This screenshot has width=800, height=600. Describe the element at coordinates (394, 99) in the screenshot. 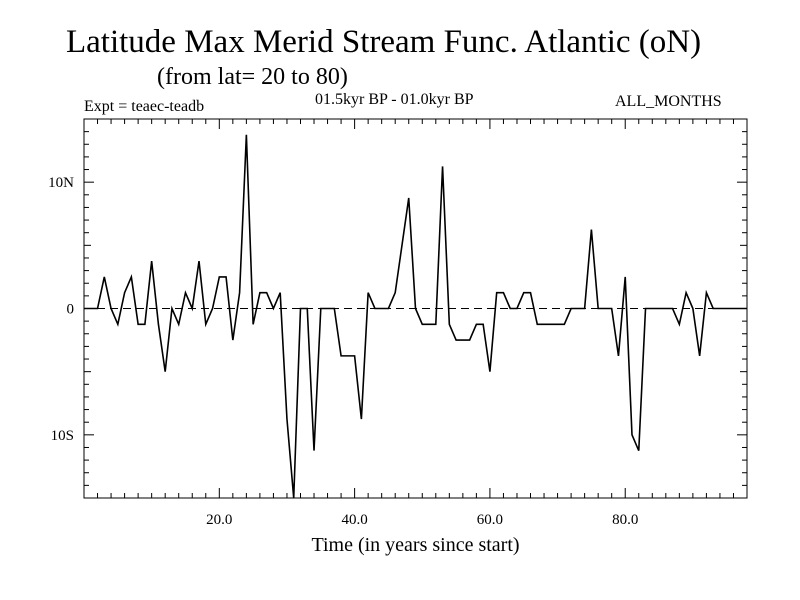

I see `period-label: 01.5kyr BP - 01.0kyr BP` at that location.